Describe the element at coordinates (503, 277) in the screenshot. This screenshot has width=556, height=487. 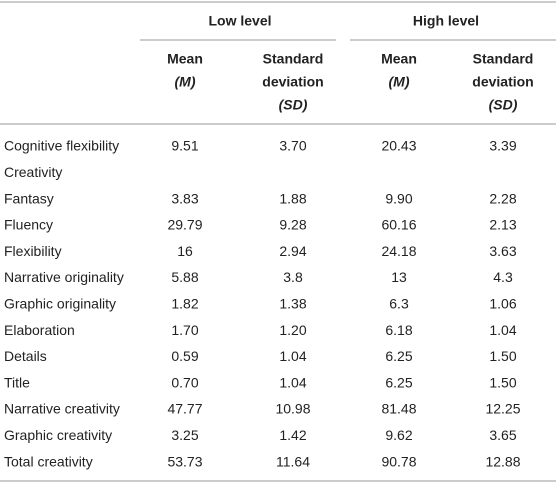
I see `cell: 4.3` at that location.